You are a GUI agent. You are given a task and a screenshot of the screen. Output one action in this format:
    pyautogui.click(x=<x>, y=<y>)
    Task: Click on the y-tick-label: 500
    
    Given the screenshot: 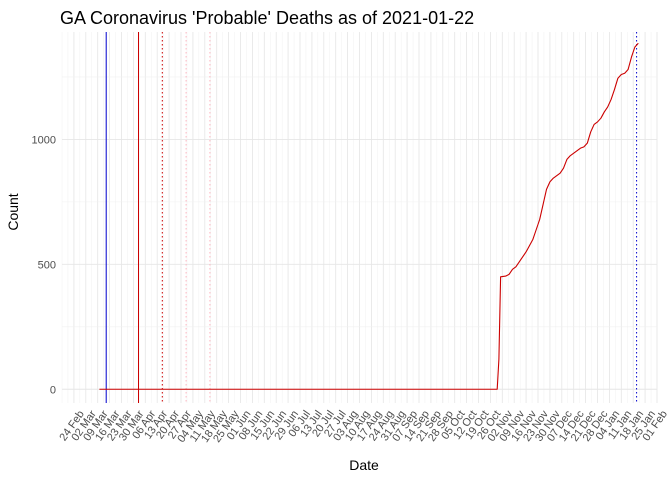 What is the action you would take?
    pyautogui.click(x=47, y=265)
    